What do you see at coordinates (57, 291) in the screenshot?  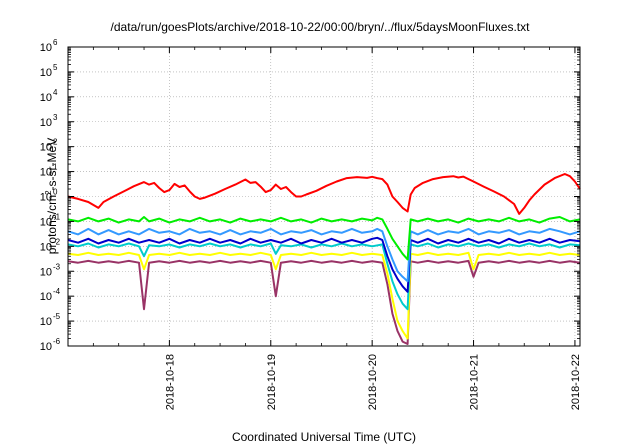 I see `y-tick-exponent: -4` at bounding box center [57, 291].